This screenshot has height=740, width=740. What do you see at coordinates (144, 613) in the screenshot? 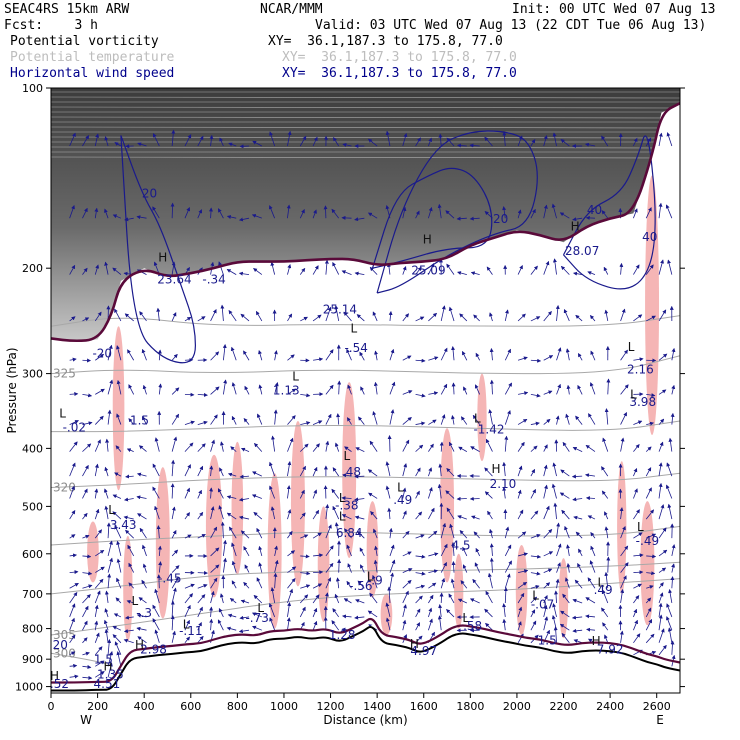
I see `extremum-label: -.3` at bounding box center [144, 613].